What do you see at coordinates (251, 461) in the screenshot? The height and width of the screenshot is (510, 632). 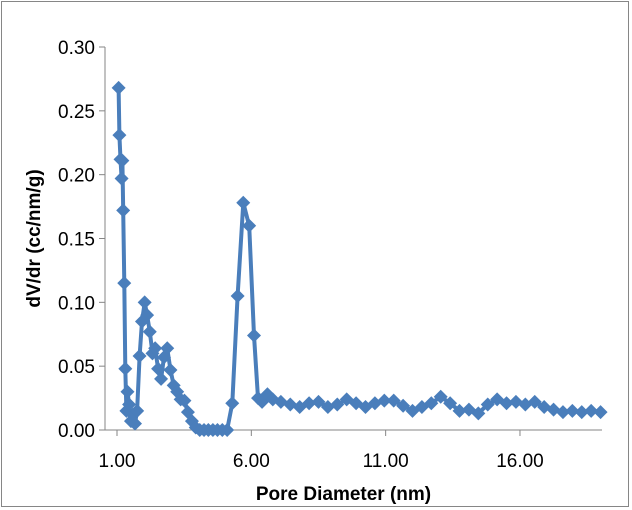 I see `x-tick-label: 6.00` at bounding box center [251, 461].